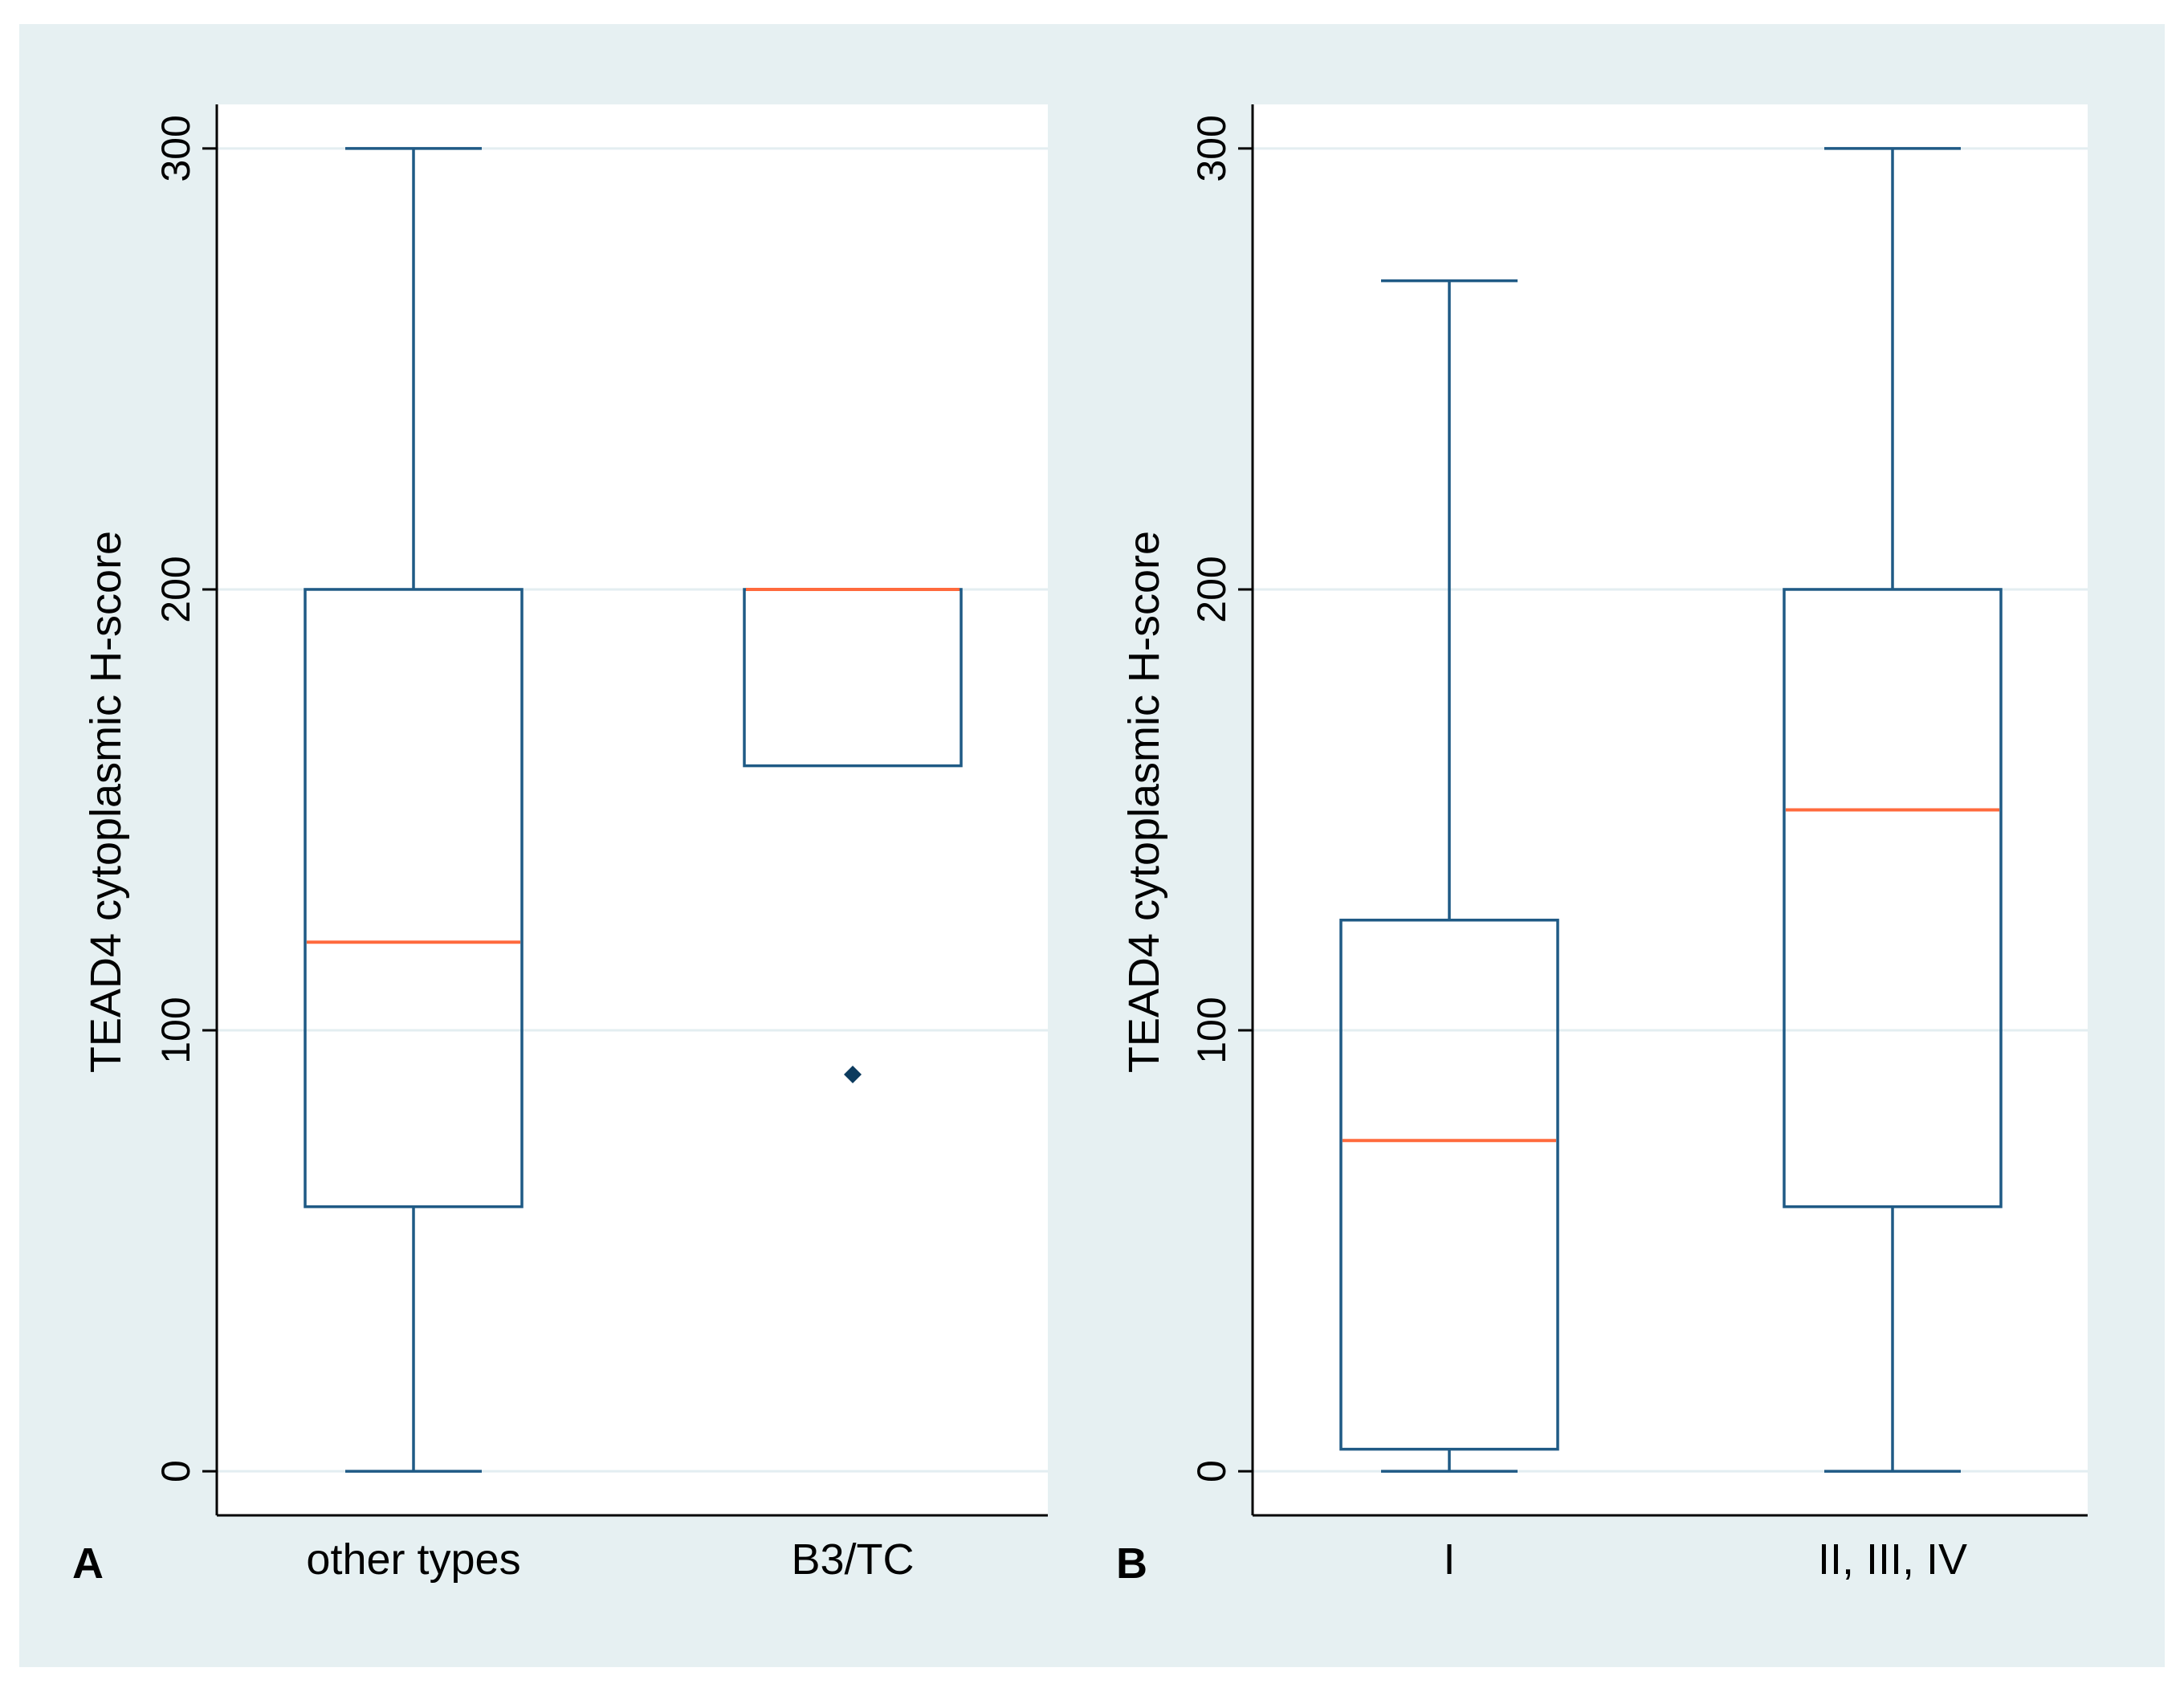 This screenshot has width=2184, height=1688. Describe the element at coordinates (1132, 1563) in the screenshot. I see `panel-letter: B` at that location.